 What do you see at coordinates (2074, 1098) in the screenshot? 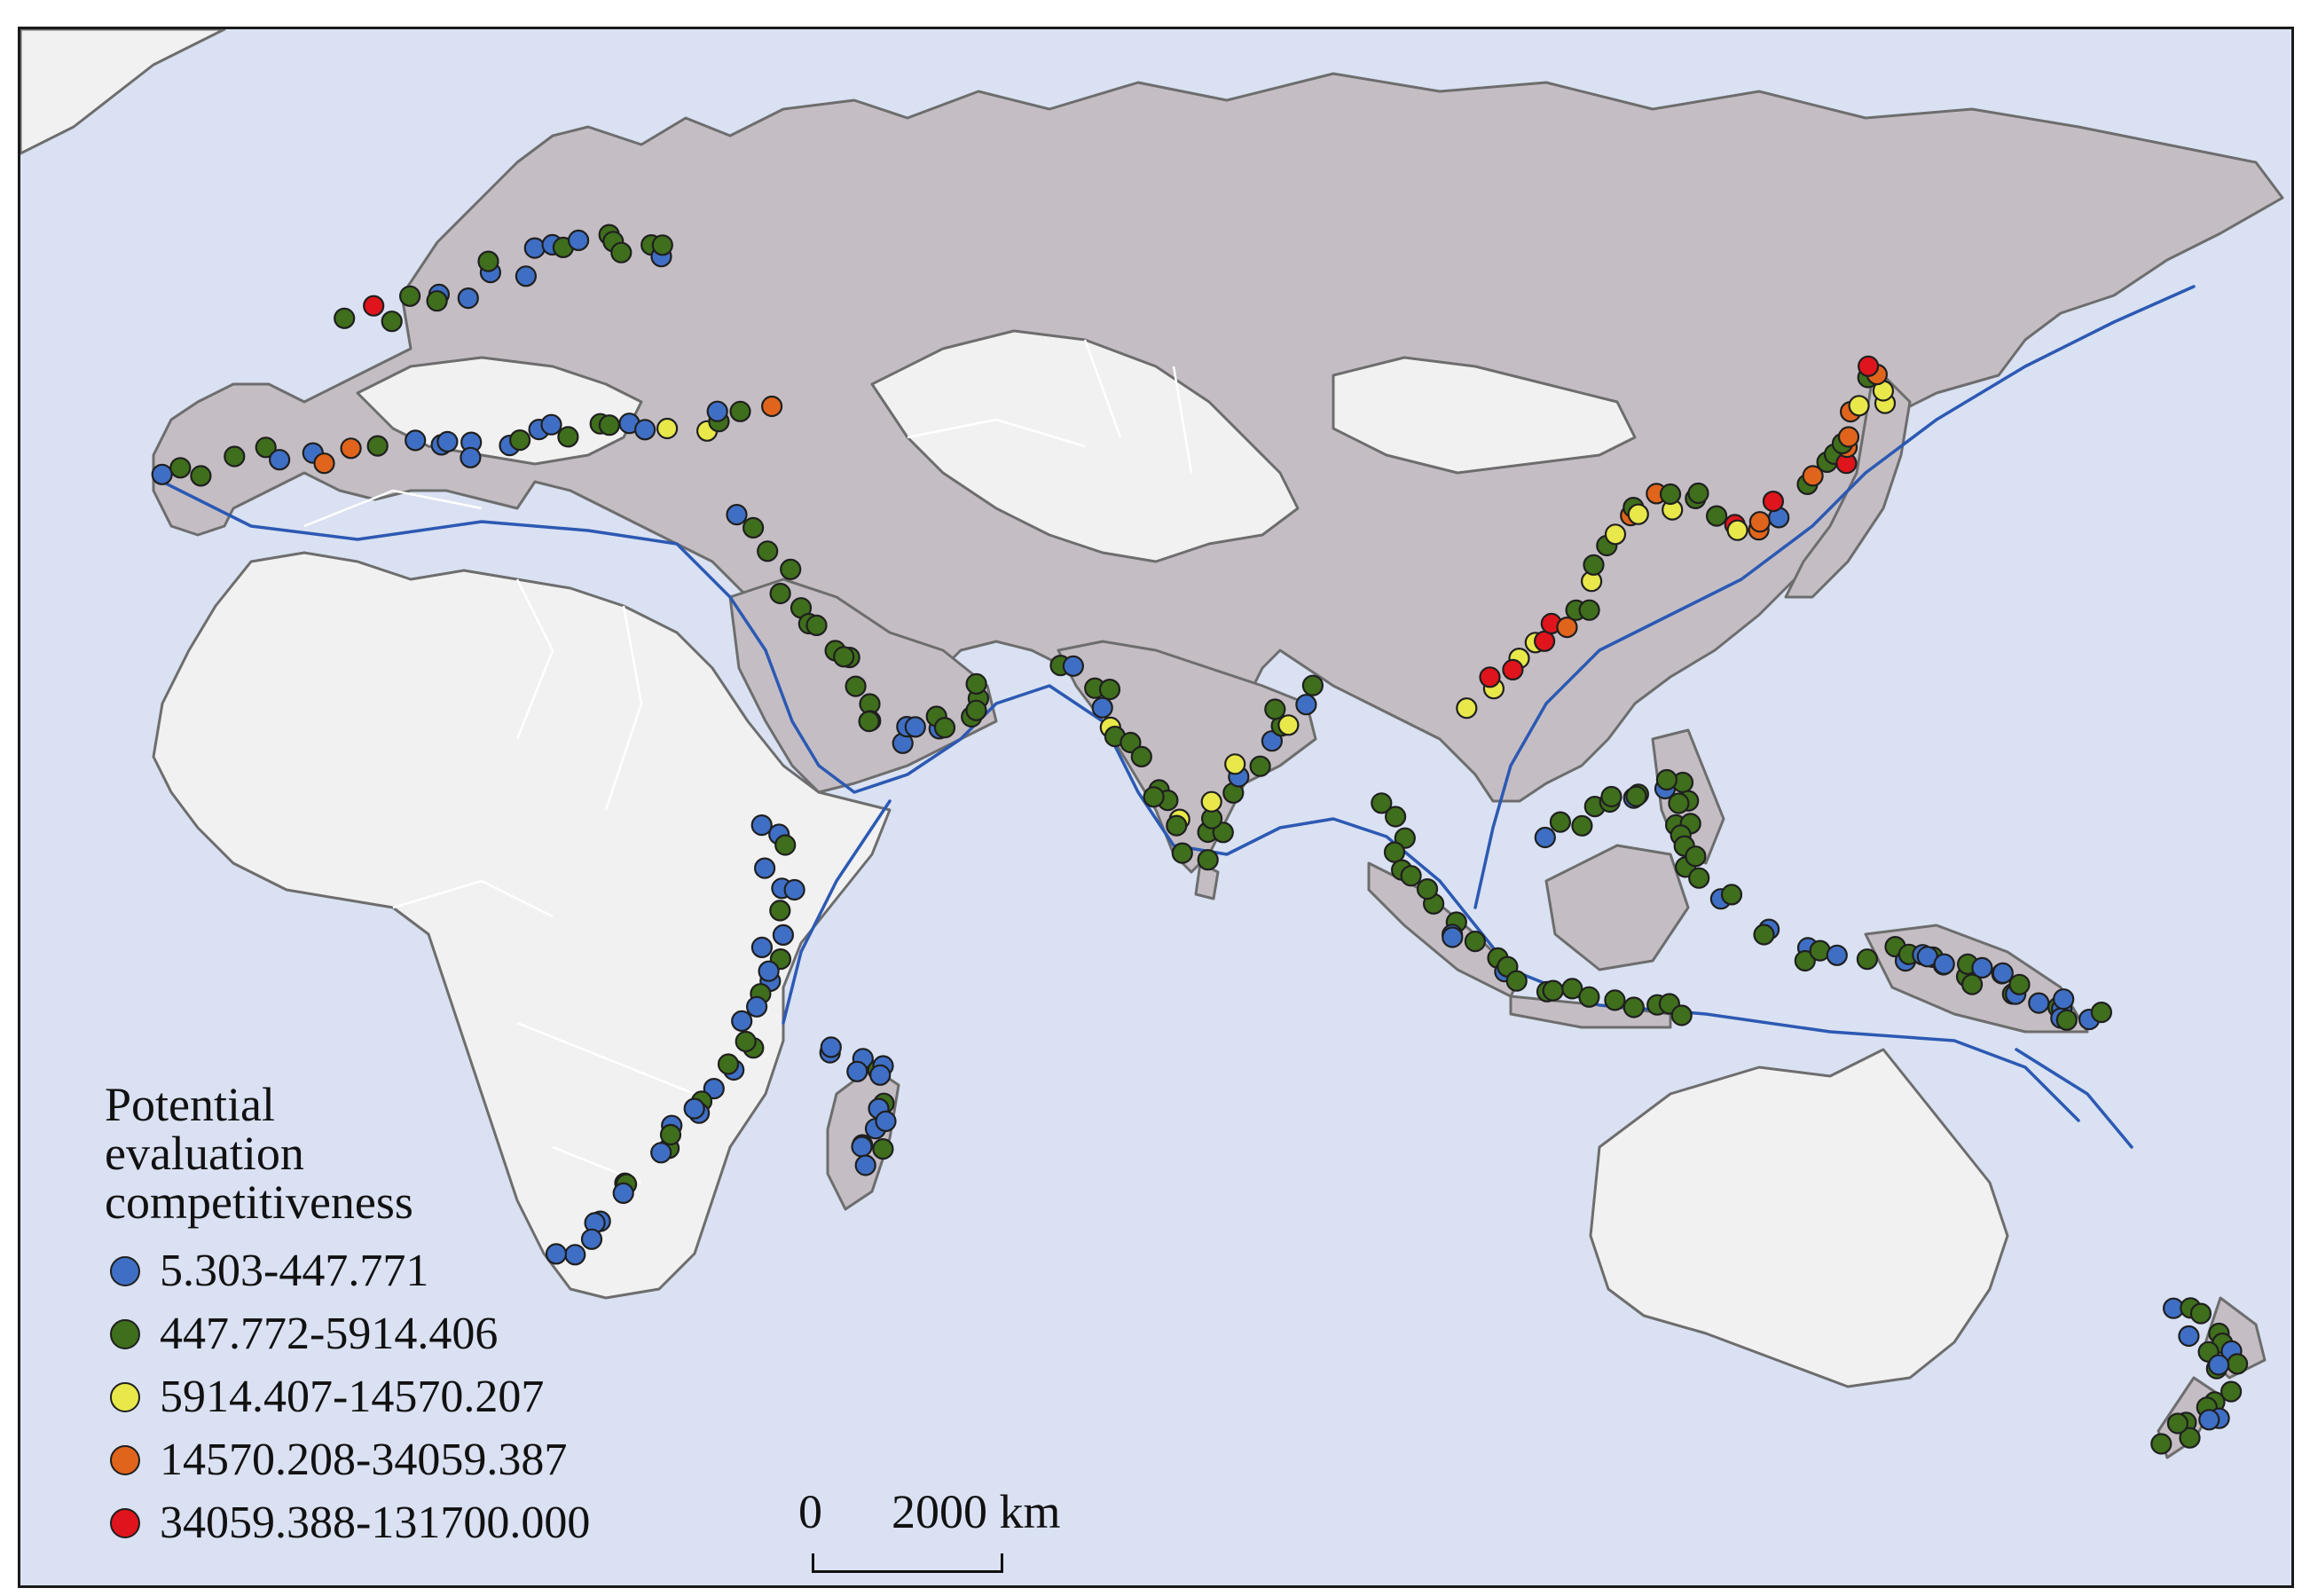
I see `shipping-route-pacific` at bounding box center [2074, 1098].